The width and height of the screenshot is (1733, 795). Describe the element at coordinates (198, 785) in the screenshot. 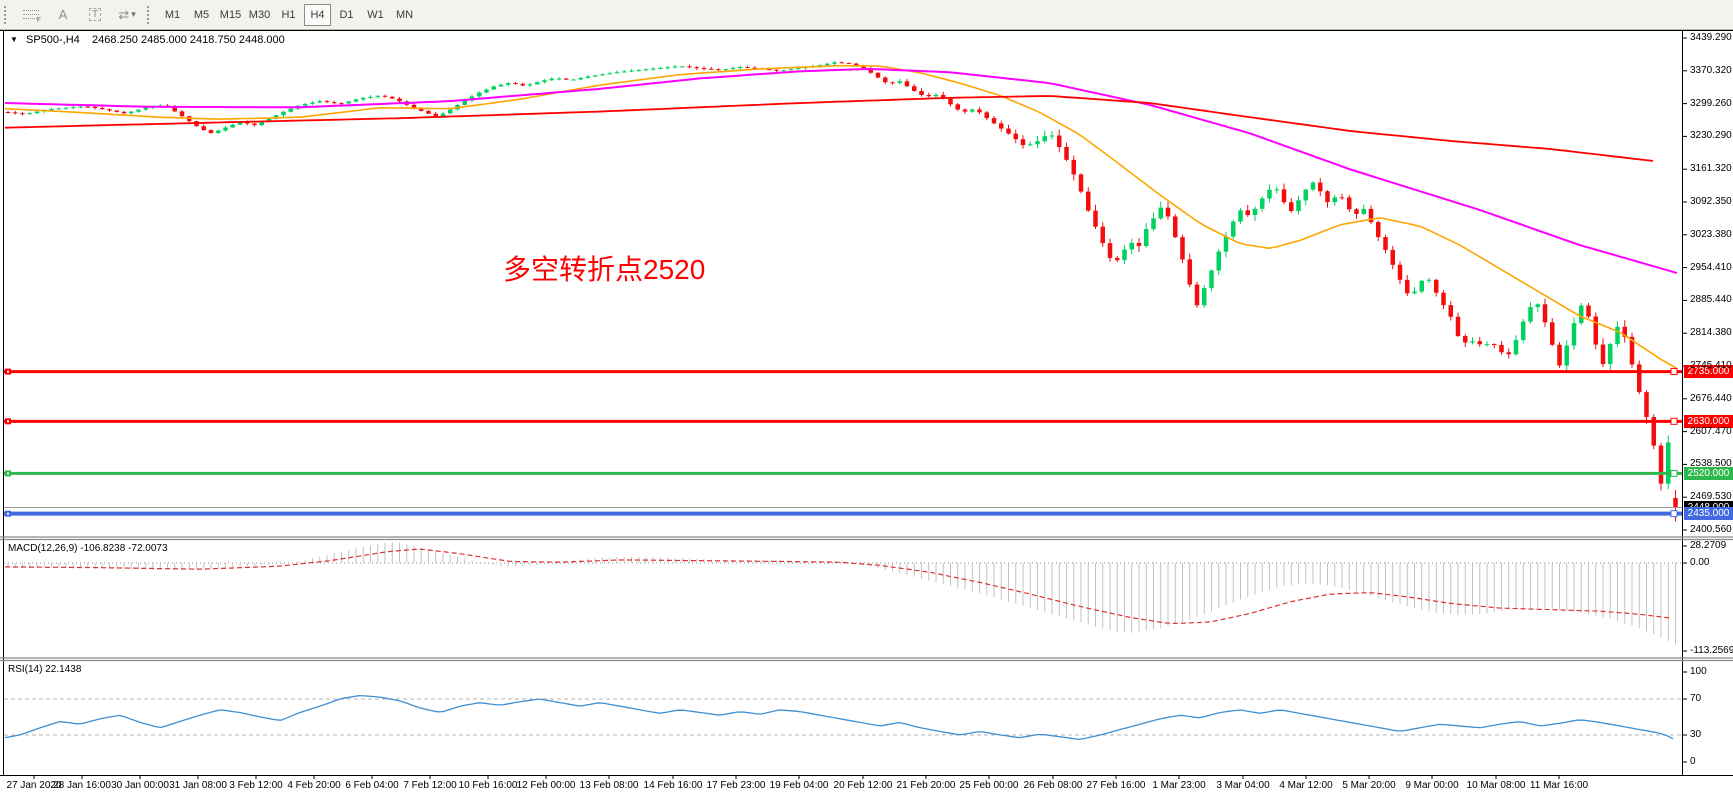

I see `time-axis-label: 31 Jan 08:00` at that location.